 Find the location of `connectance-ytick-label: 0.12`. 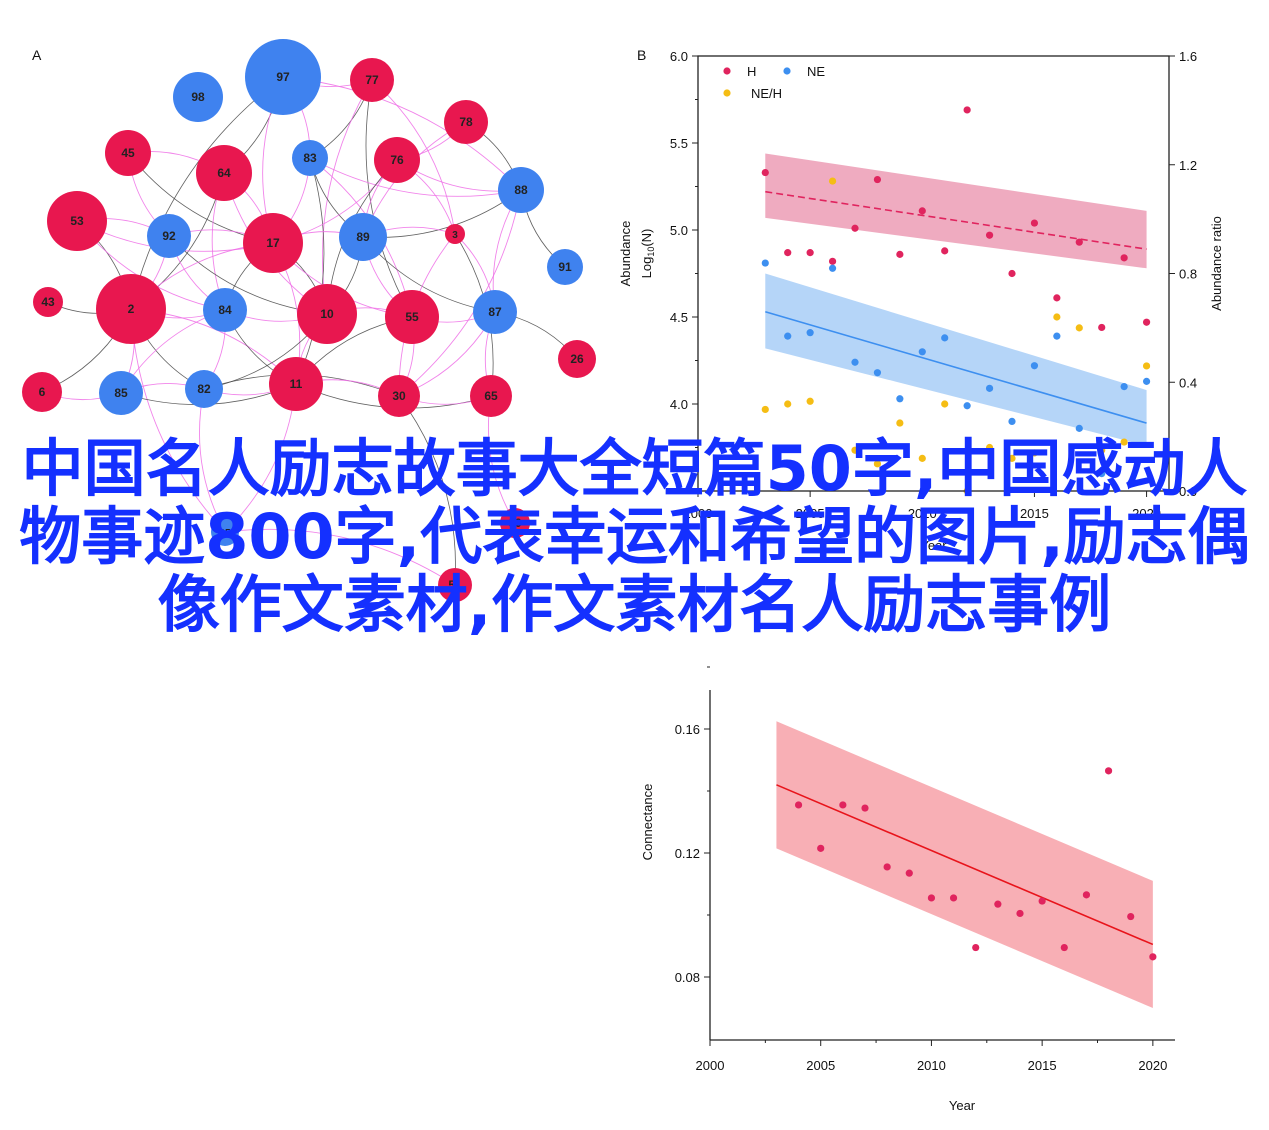

connectance-ytick-label: 0.12 is located at coordinates (687, 853).